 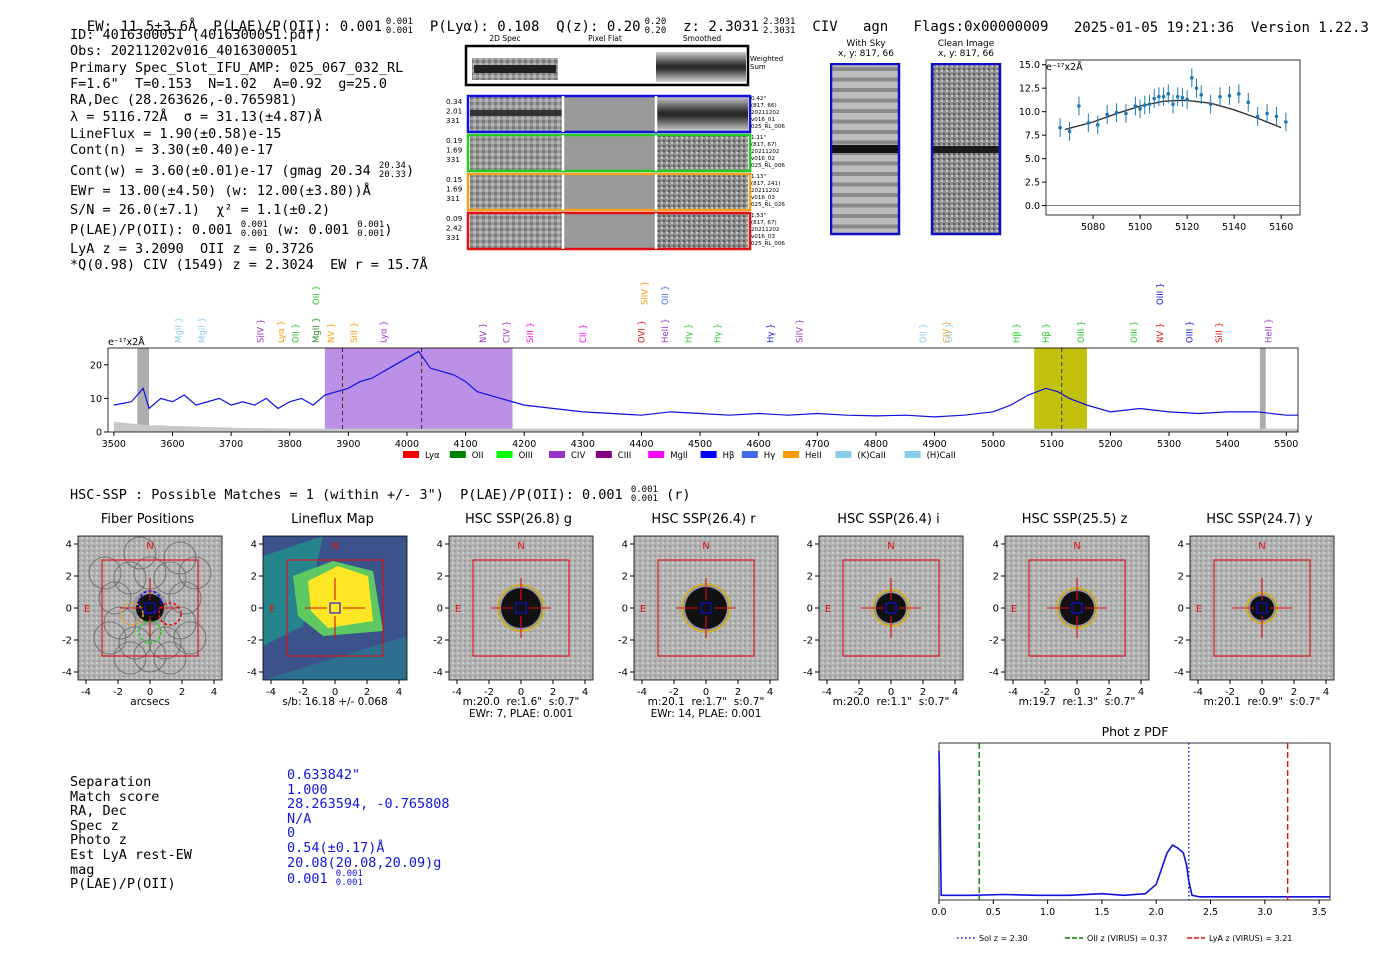 I want to click on meta-radec: RA,Dec (28.263626,-0.765981), so click(x=184, y=100).